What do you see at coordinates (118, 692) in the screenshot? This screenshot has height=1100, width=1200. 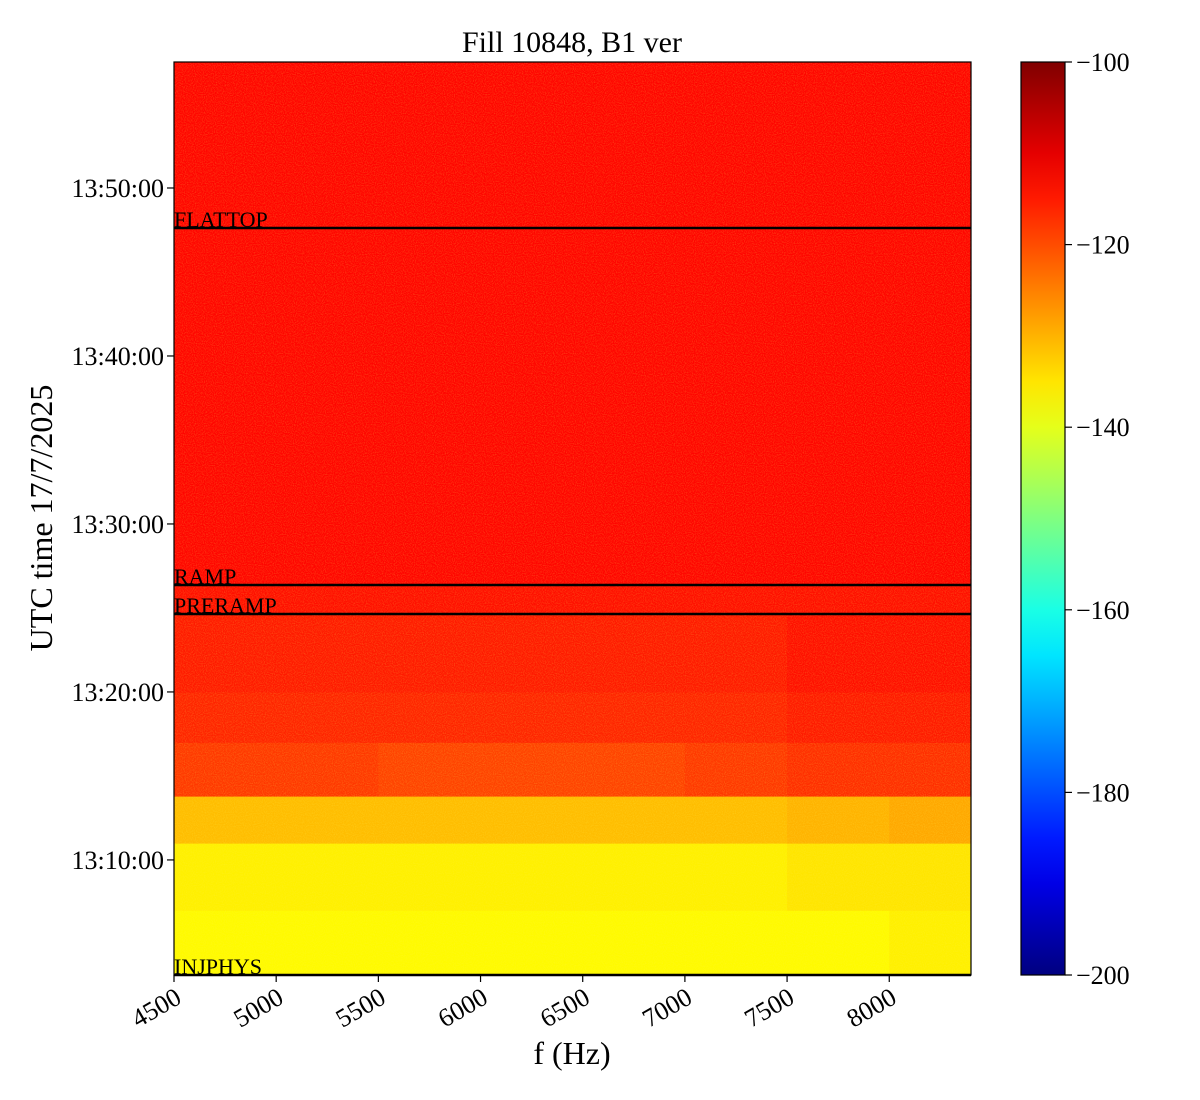 I see `y-tick-label: 13:20:00` at bounding box center [118, 692].